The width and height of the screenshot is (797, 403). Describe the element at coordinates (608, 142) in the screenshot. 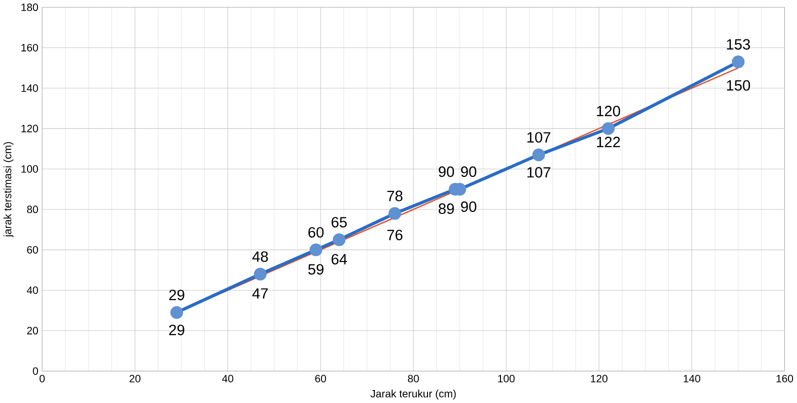

I see `data-label: 122` at that location.